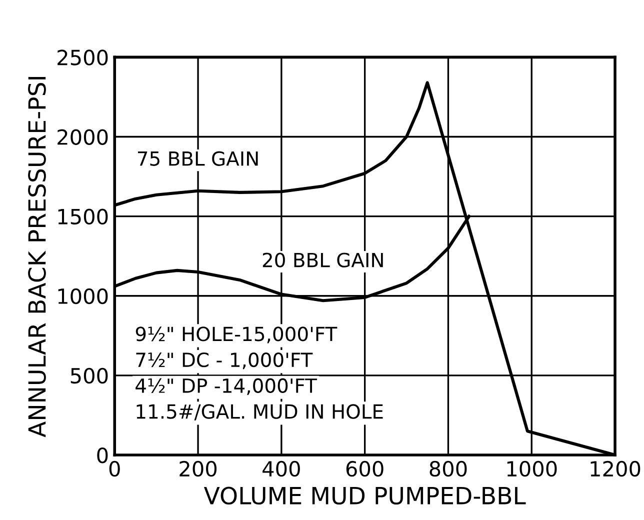  What do you see at coordinates (83, 216) in the screenshot?
I see `y-tick-label: 1500` at bounding box center [83, 216].